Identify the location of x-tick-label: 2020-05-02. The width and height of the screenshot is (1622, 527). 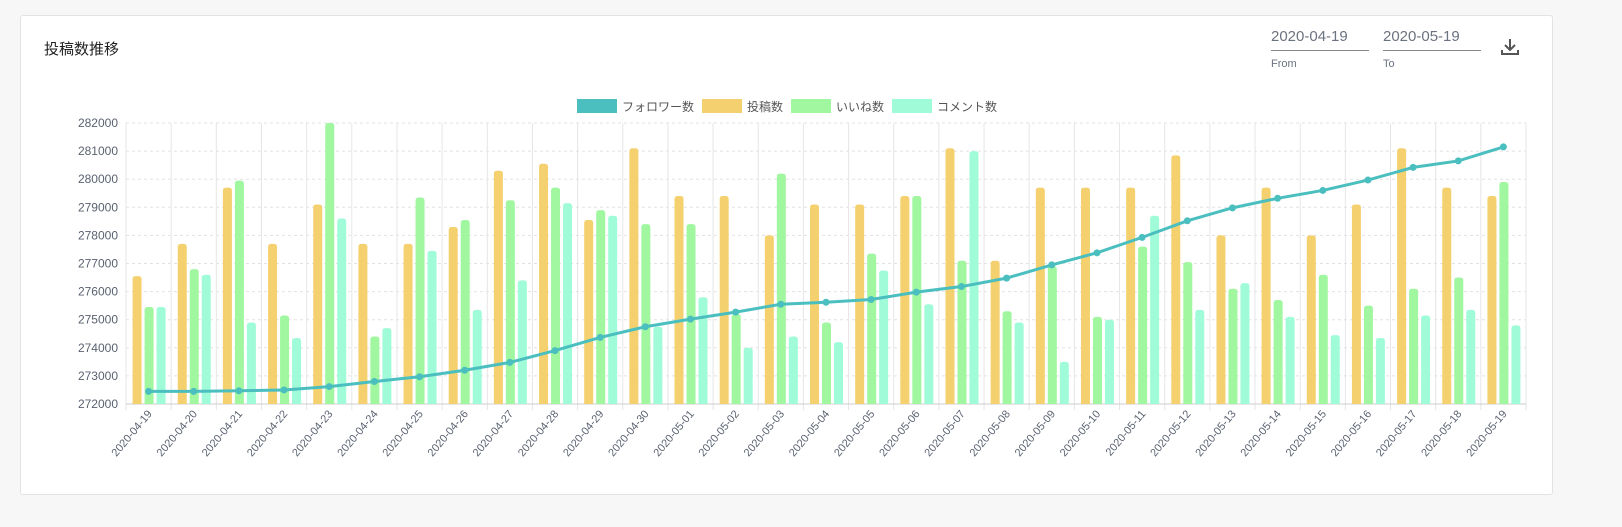
(719, 433).